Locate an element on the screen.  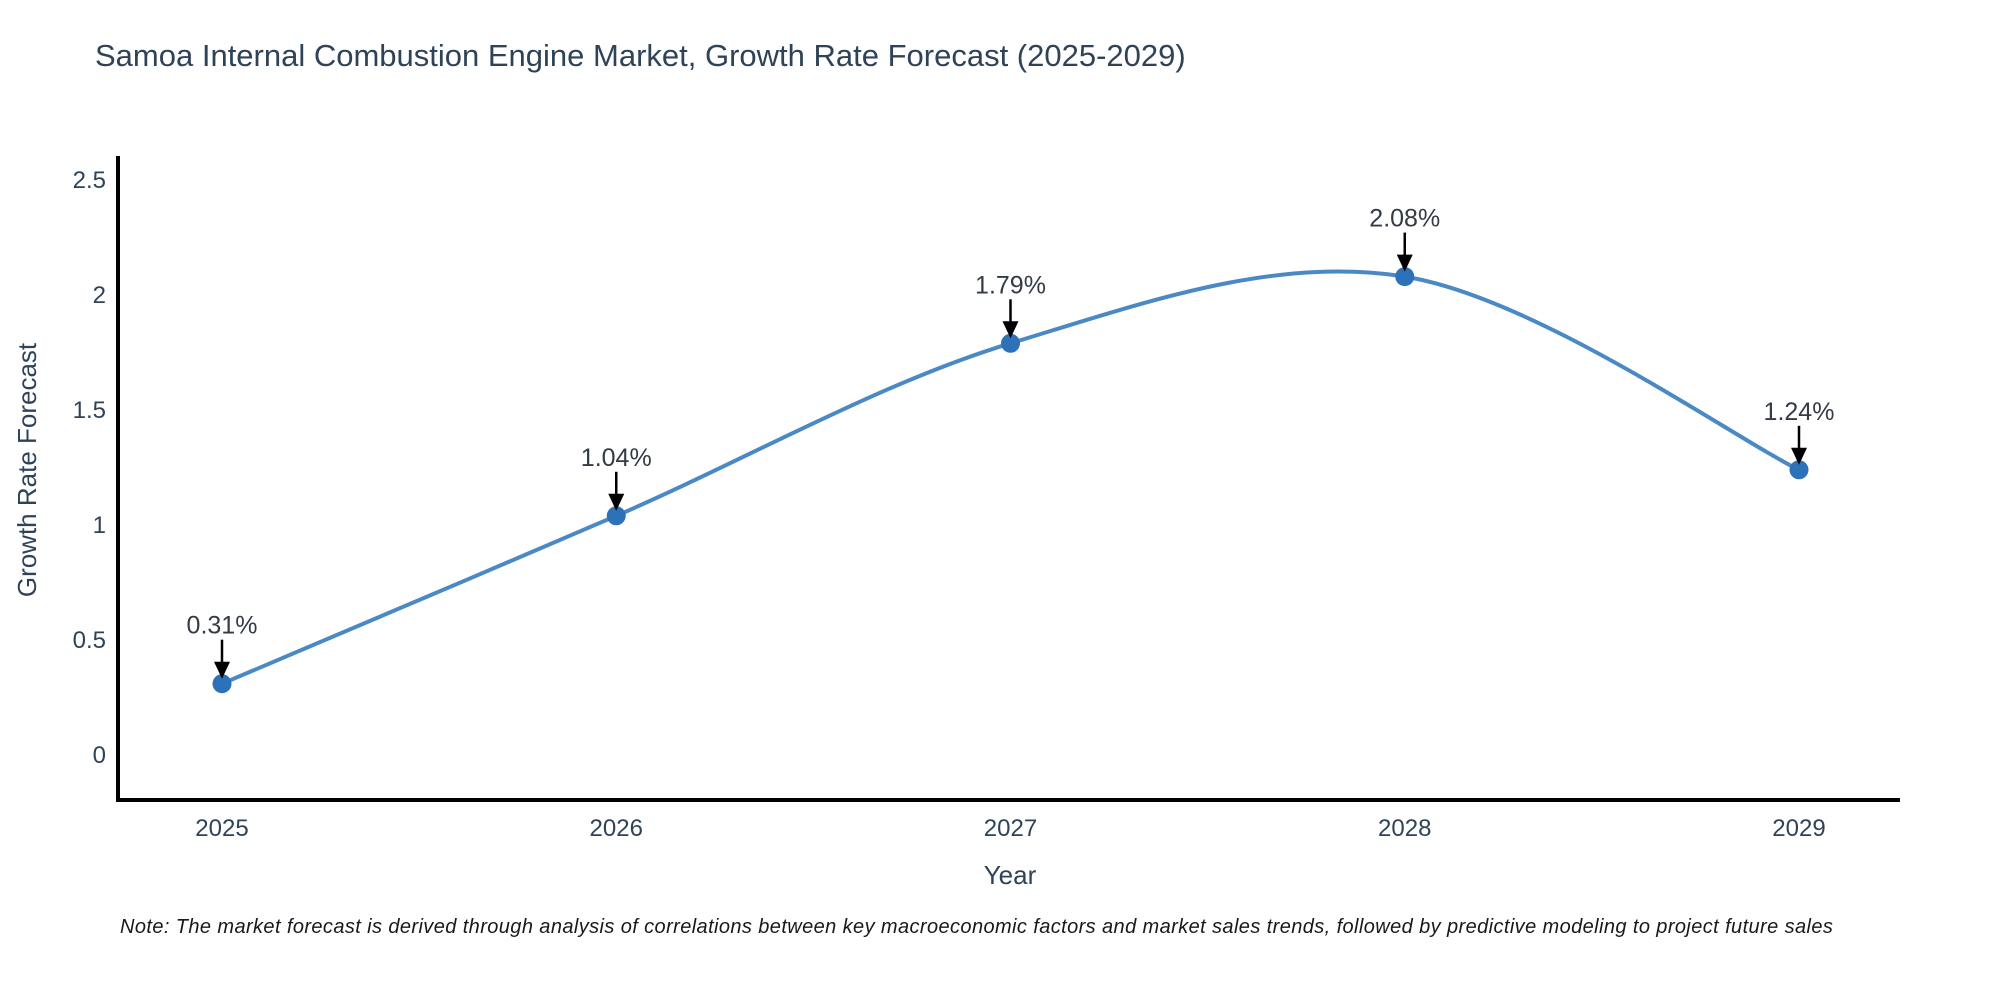
y-tick-label: 0.5 is located at coordinates (89, 640).